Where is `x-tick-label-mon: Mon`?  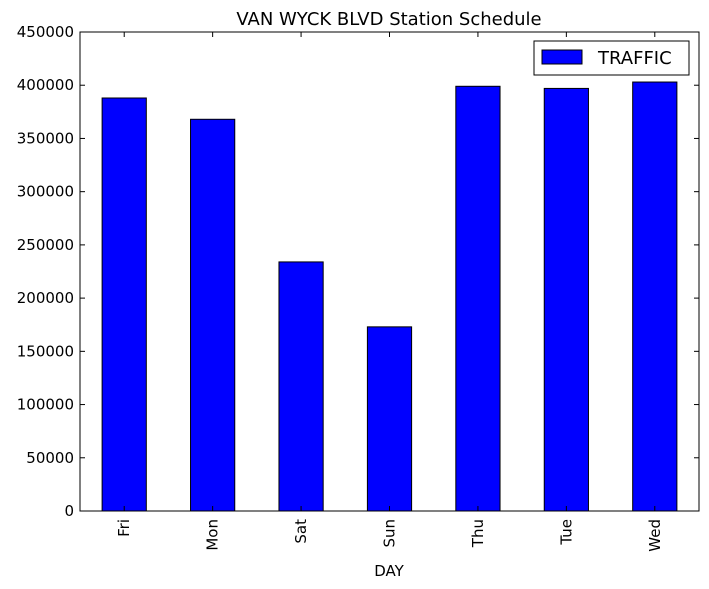
x-tick-label-mon: Mon is located at coordinates (213, 535).